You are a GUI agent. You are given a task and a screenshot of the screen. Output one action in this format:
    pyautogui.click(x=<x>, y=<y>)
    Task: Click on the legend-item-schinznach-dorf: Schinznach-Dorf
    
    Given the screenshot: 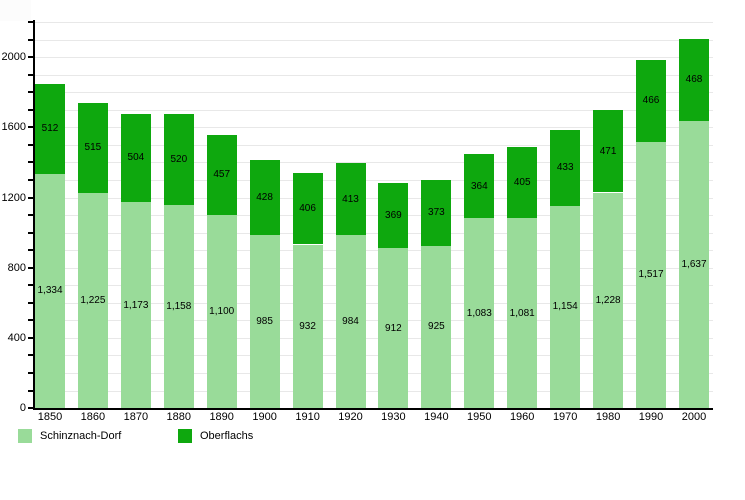 What is the action you would take?
    pyautogui.click(x=69, y=436)
    